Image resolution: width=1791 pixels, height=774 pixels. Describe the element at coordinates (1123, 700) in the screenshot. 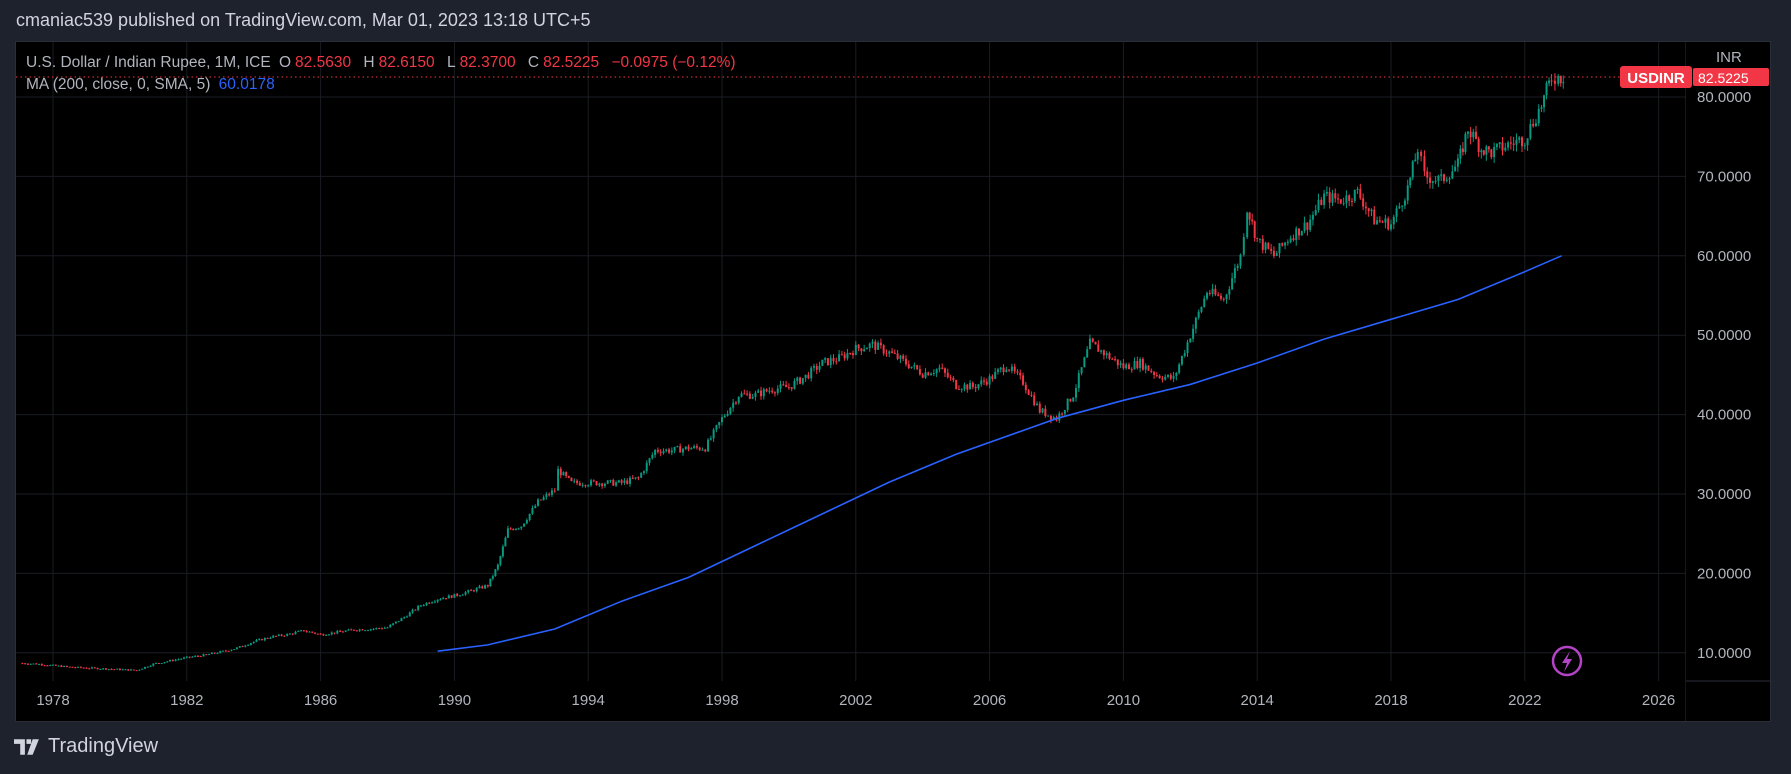

I see `x-tick-label: 2010` at that location.